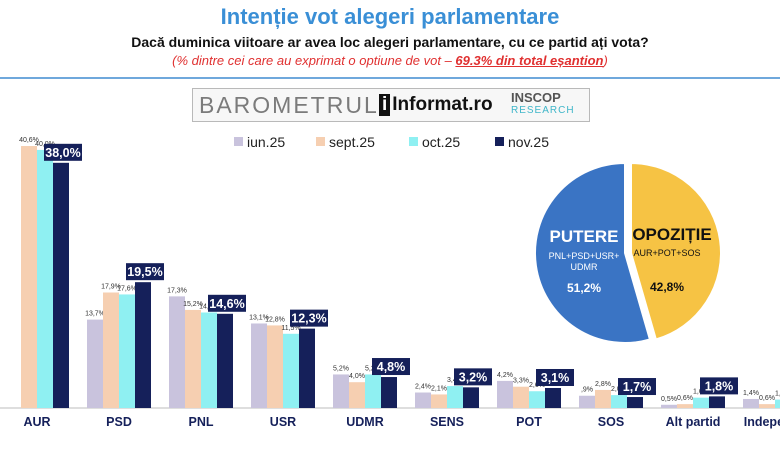 The height and width of the screenshot is (470, 780). What do you see at coordinates (177, 290) in the screenshot?
I see `data-label-pnl-iun-25: 17,3%` at bounding box center [177, 290].